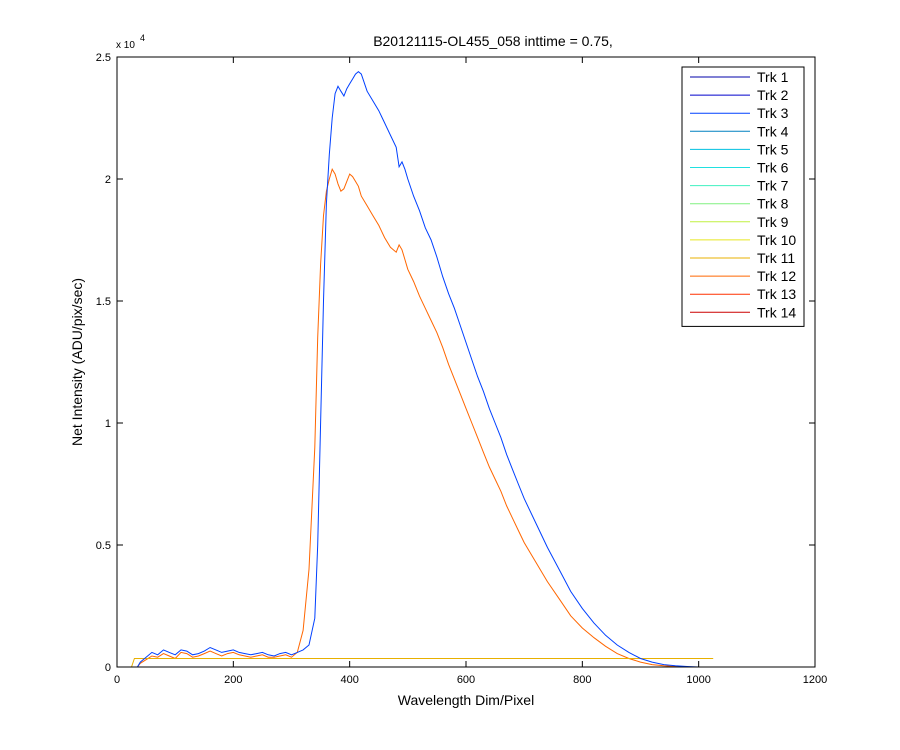 The image size is (900, 750). Describe the element at coordinates (233, 680) in the screenshot. I see `x-tick-label: 200` at that location.